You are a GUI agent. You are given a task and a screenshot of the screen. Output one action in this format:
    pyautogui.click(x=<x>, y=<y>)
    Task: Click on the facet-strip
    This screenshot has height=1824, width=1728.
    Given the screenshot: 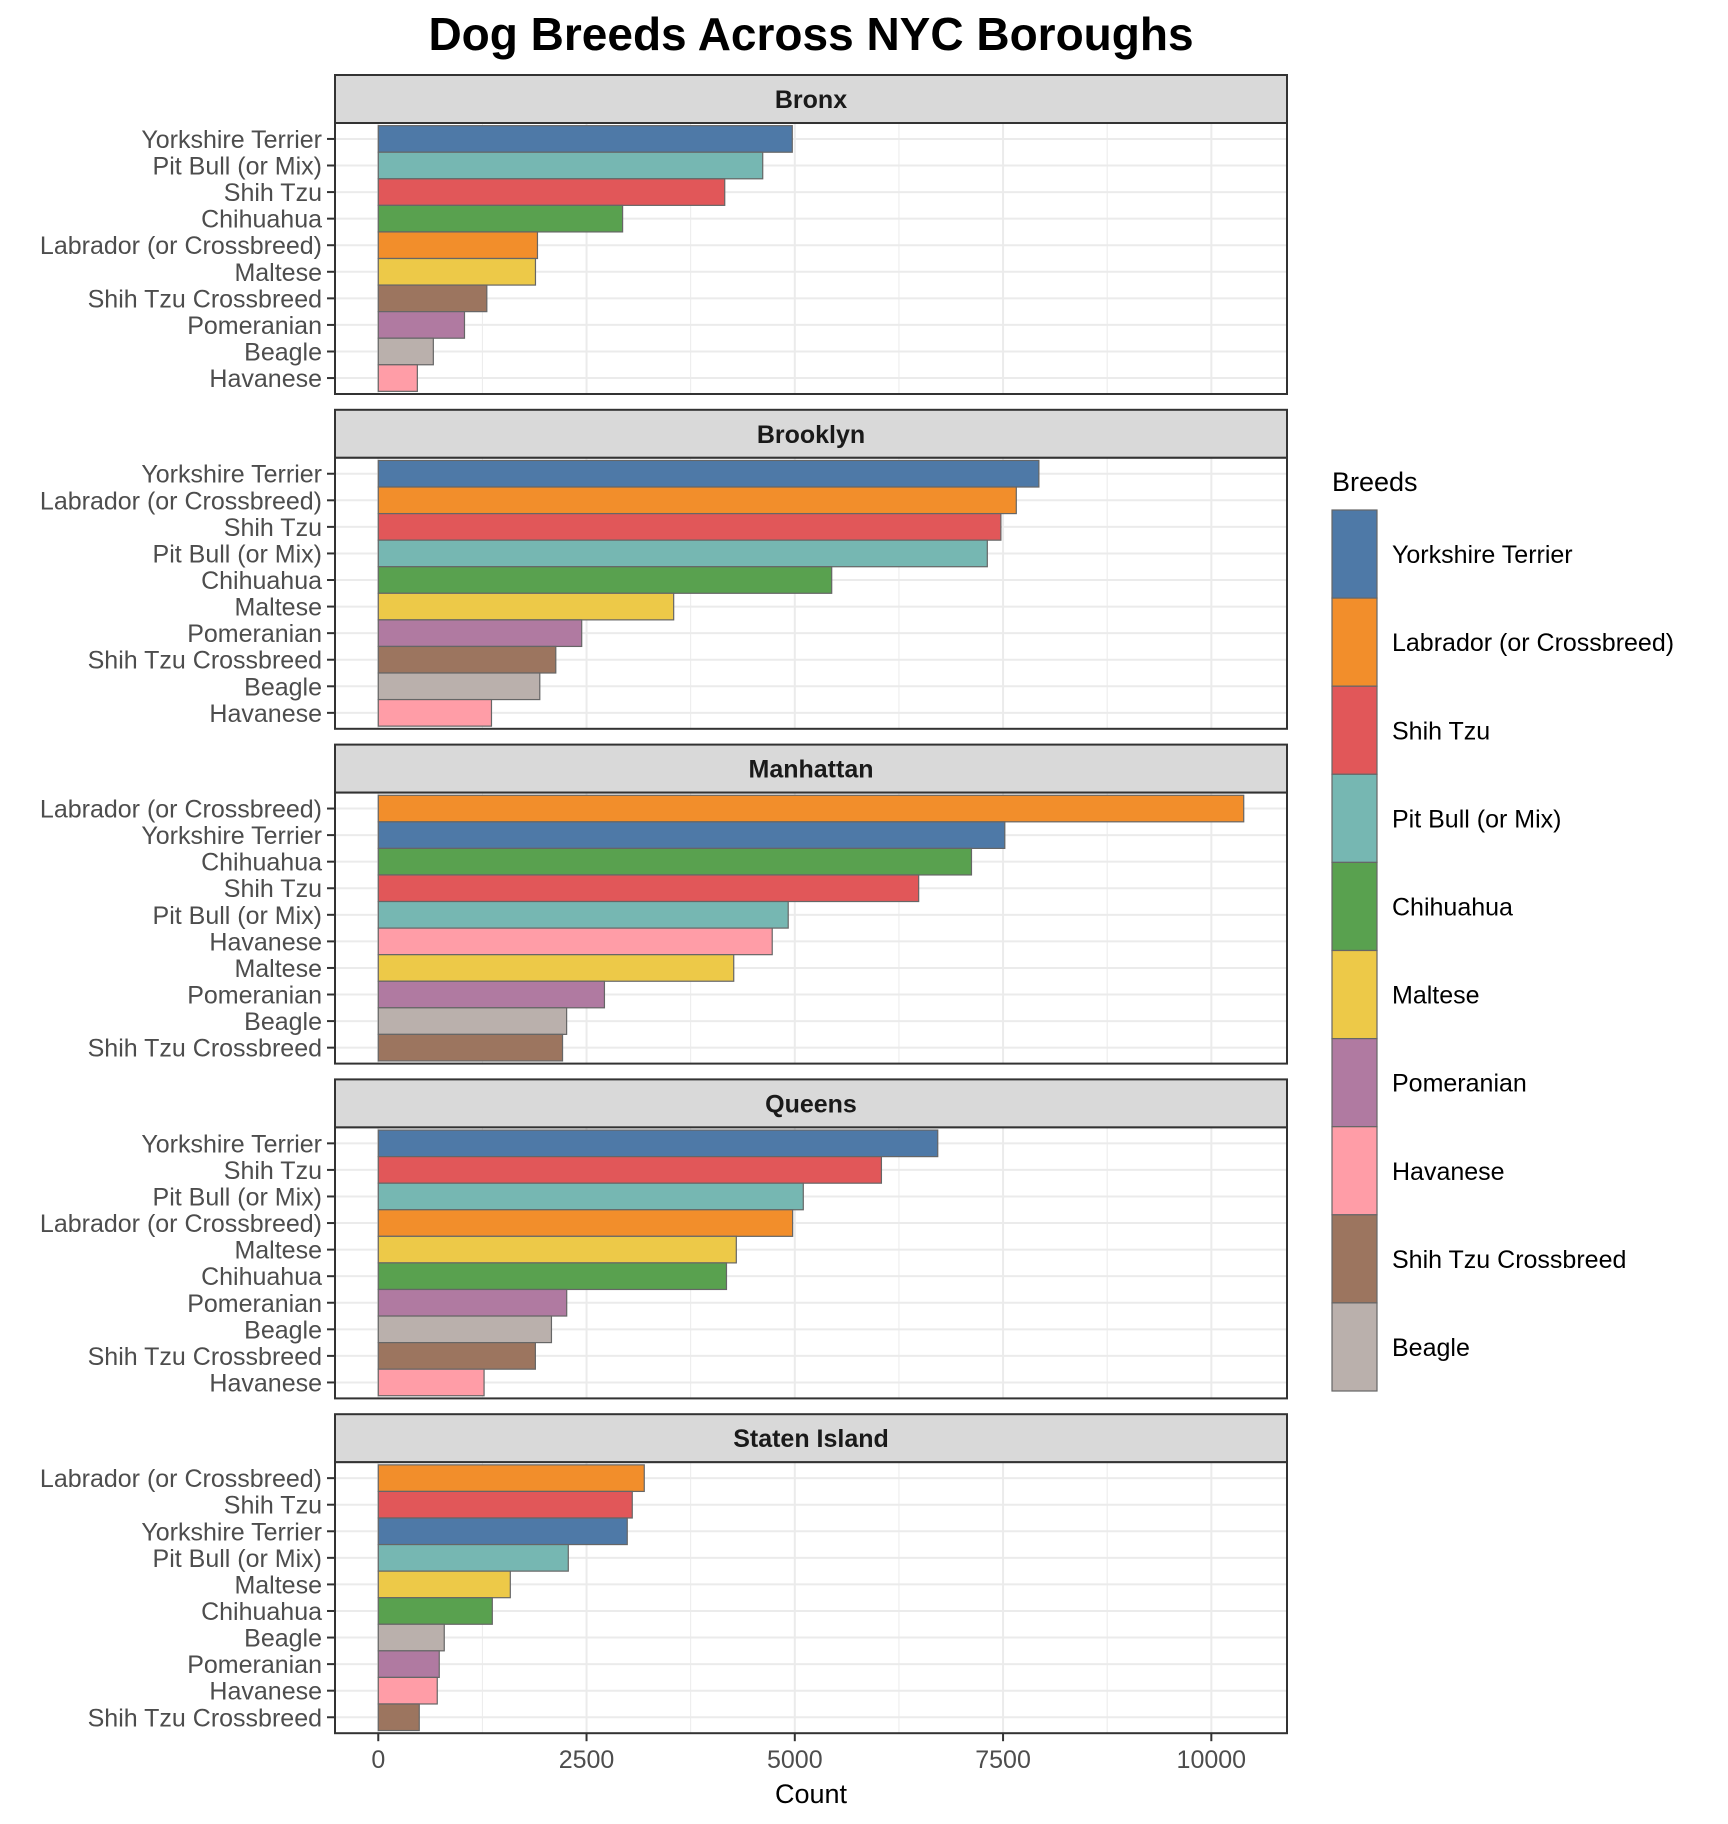 What is the action you would take?
    pyautogui.click(x=811, y=1438)
    